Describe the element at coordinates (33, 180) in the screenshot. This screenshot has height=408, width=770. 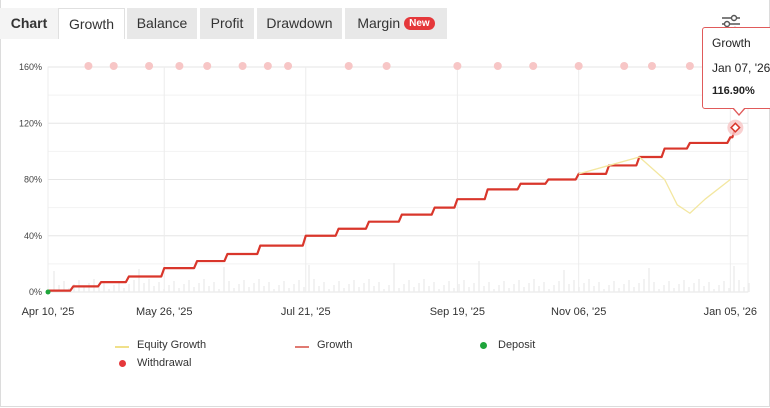
I see `y-tick-label: 80%` at that location.